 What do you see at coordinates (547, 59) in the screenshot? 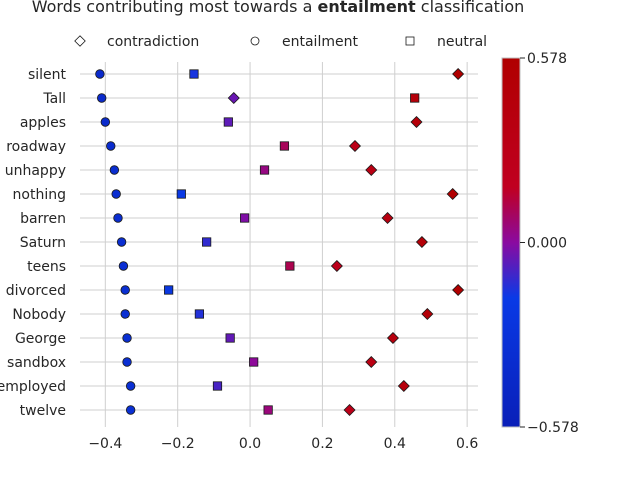
I see `colorbar-tick-label: 0.578` at bounding box center [547, 59].